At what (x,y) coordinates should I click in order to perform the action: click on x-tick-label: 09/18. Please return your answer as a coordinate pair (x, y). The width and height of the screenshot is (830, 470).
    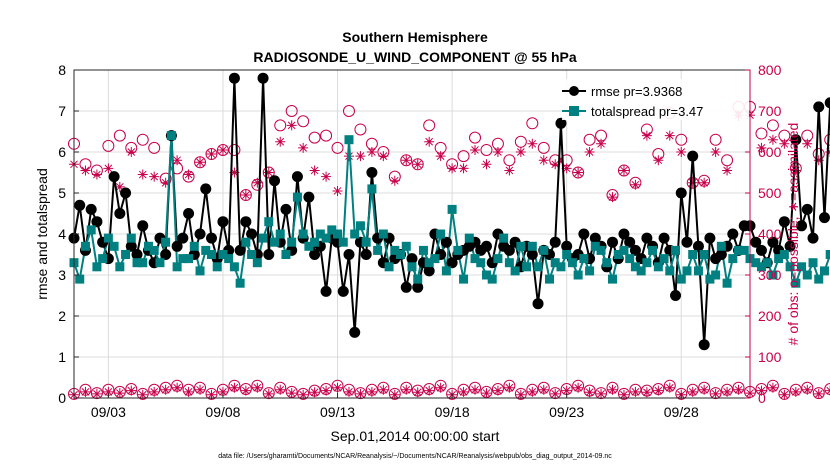
    Looking at the image, I should click on (452, 412).